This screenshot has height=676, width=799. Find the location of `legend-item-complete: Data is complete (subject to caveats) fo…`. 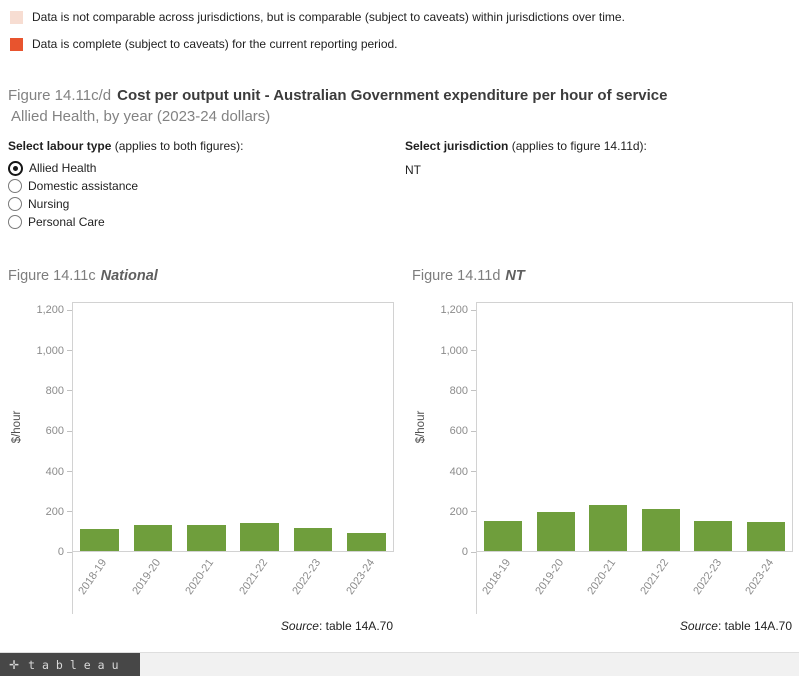

legend-item-complete: Data is complete (subject to caveats) fo… is located at coordinates (317, 44).